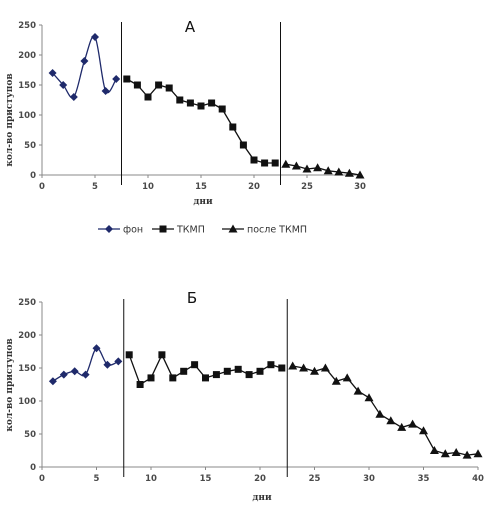 The image size is (495, 509). What do you see at coordinates (10, 119) in the screenshot?
I see `y-axis-label: кол-во приступов` at bounding box center [10, 119].